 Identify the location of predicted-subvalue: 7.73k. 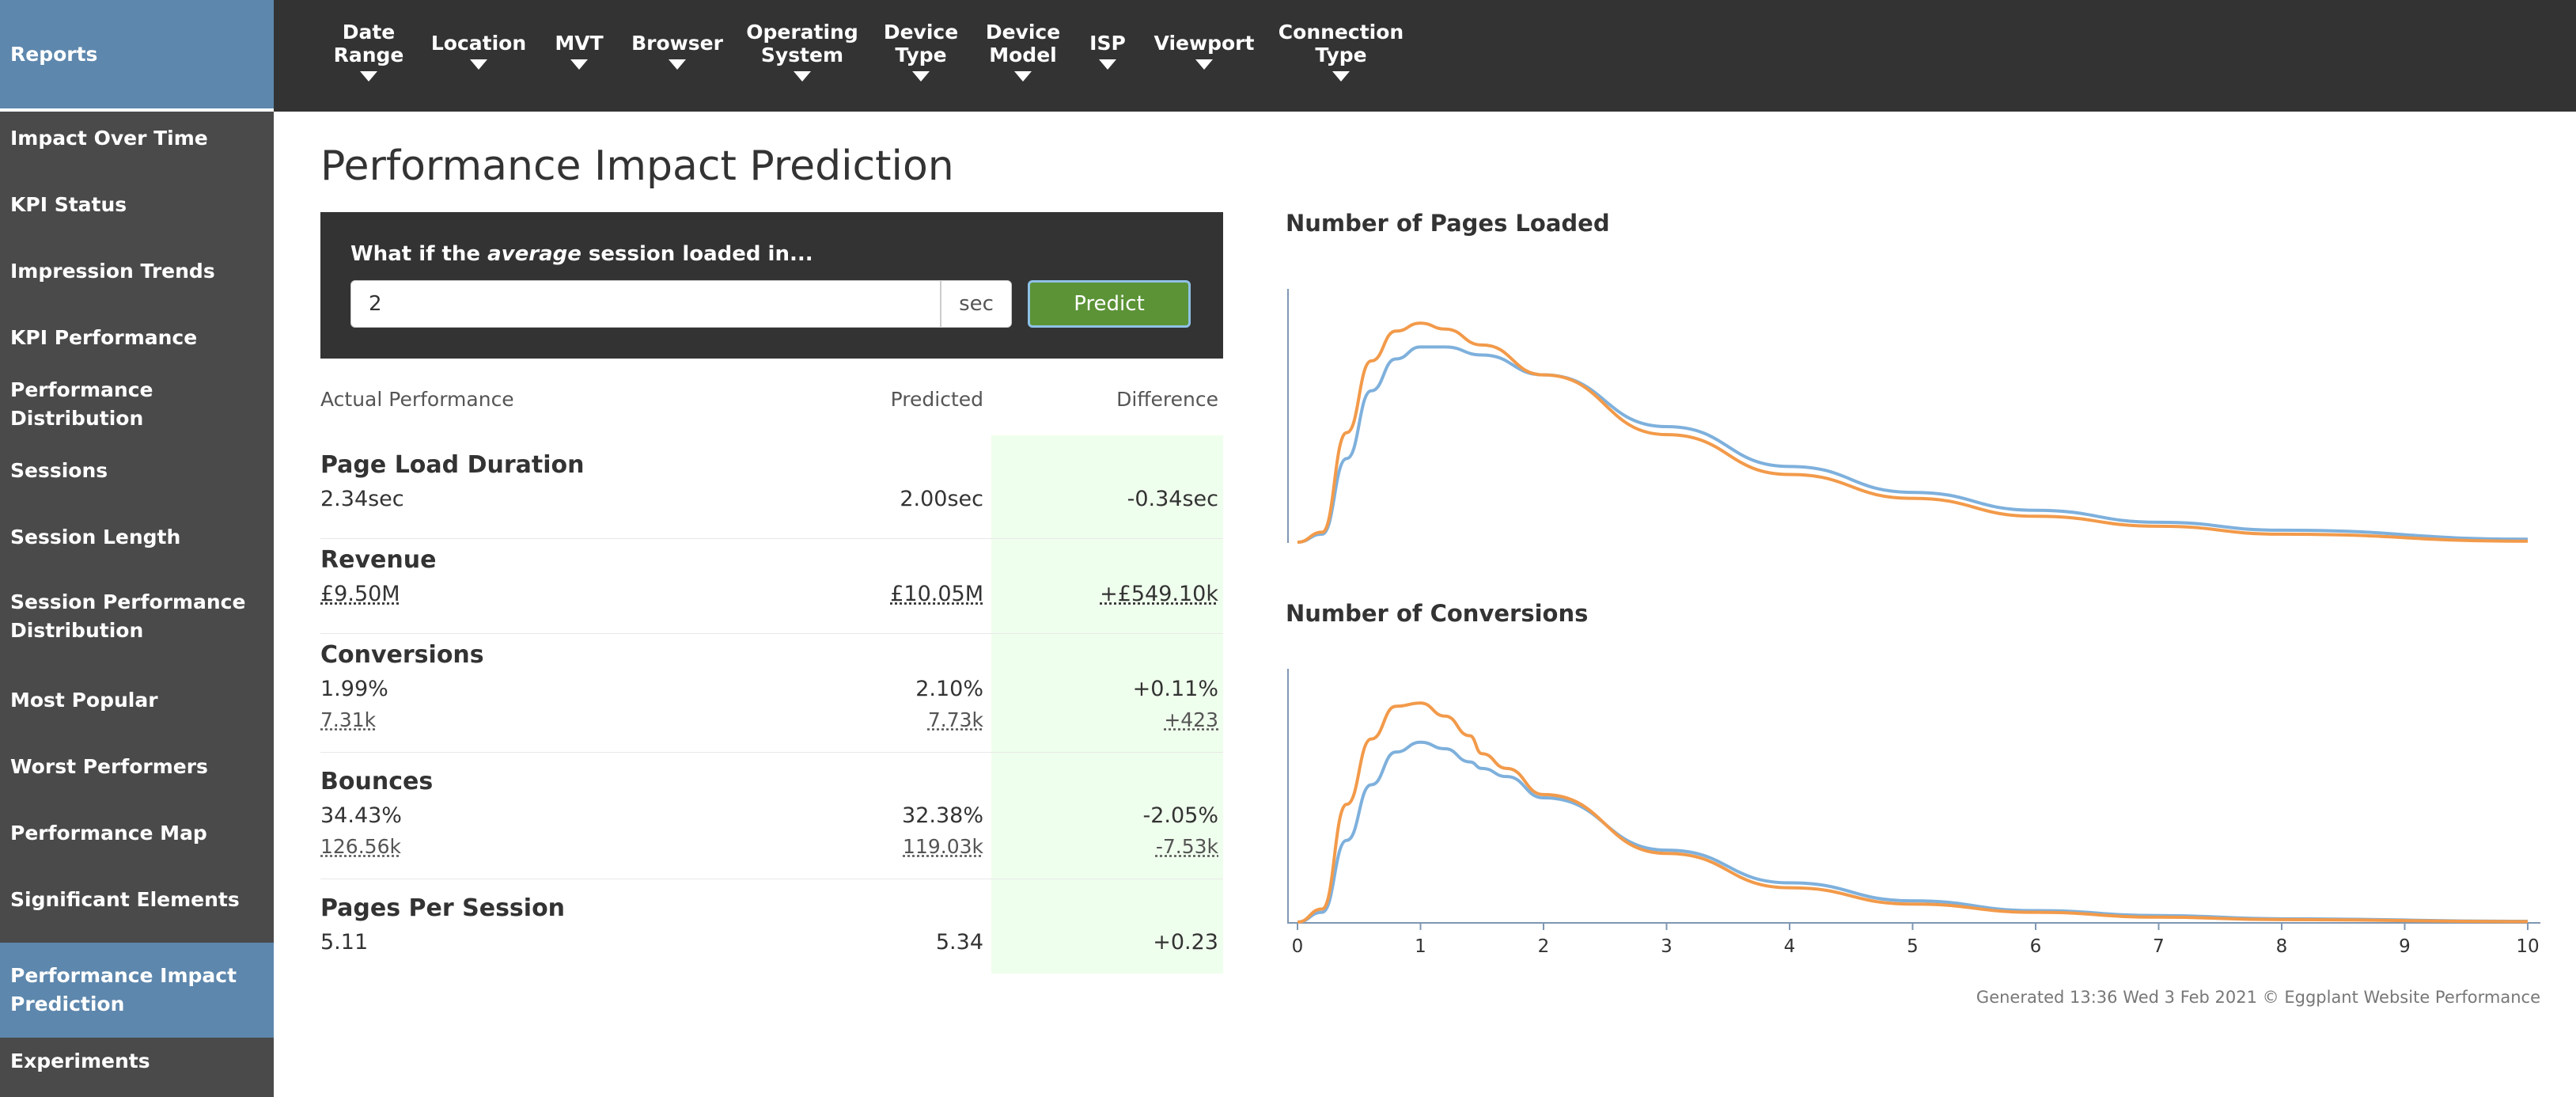
(955, 719).